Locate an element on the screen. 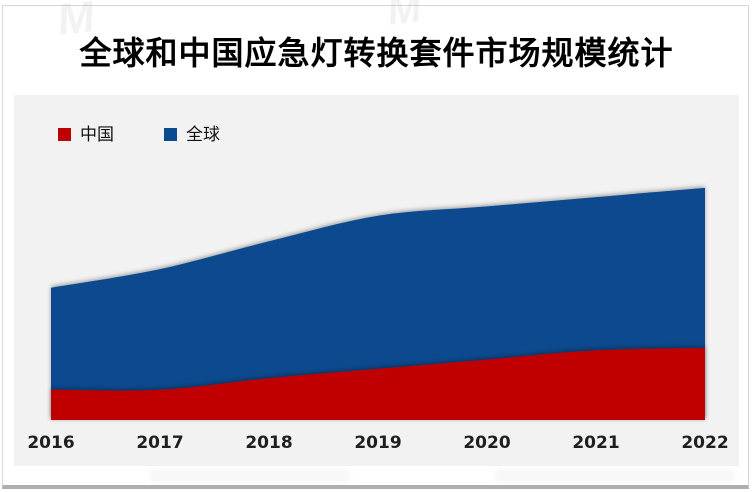 The height and width of the screenshot is (492, 753). legend-label-china: 中国 is located at coordinates (97, 134).